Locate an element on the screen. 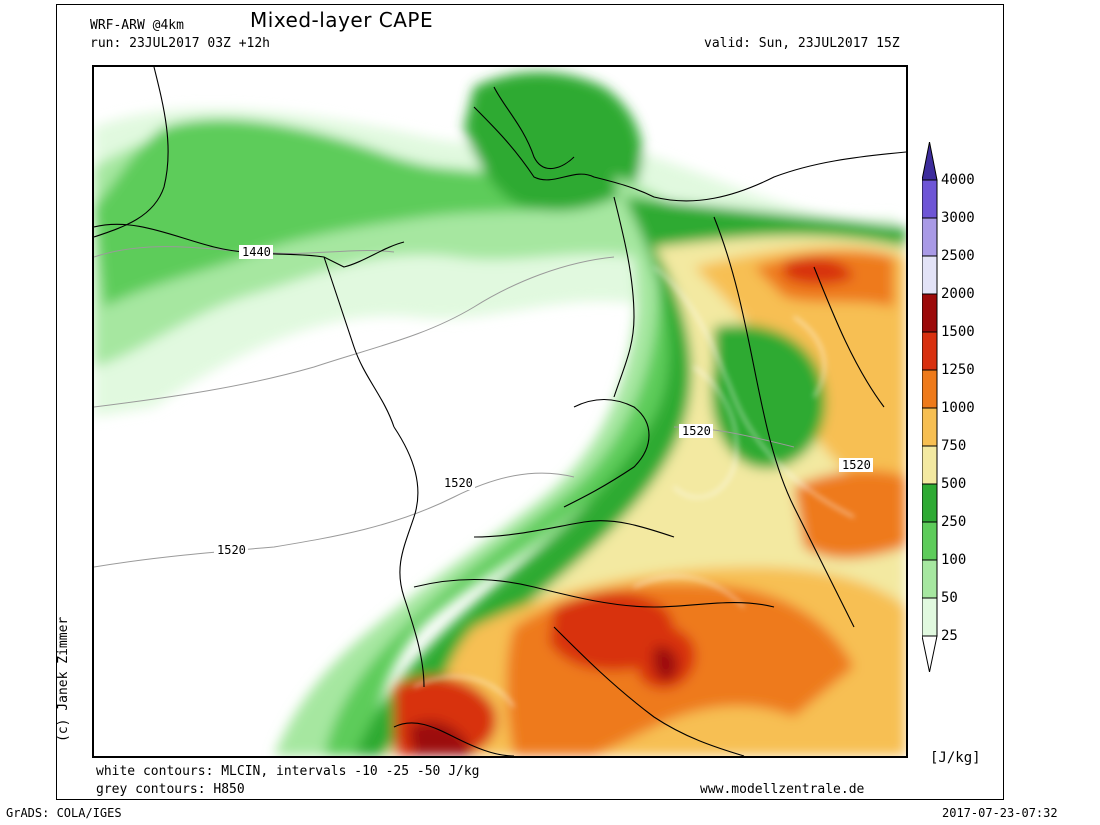  coastline-adriatic is located at coordinates (649, 691).